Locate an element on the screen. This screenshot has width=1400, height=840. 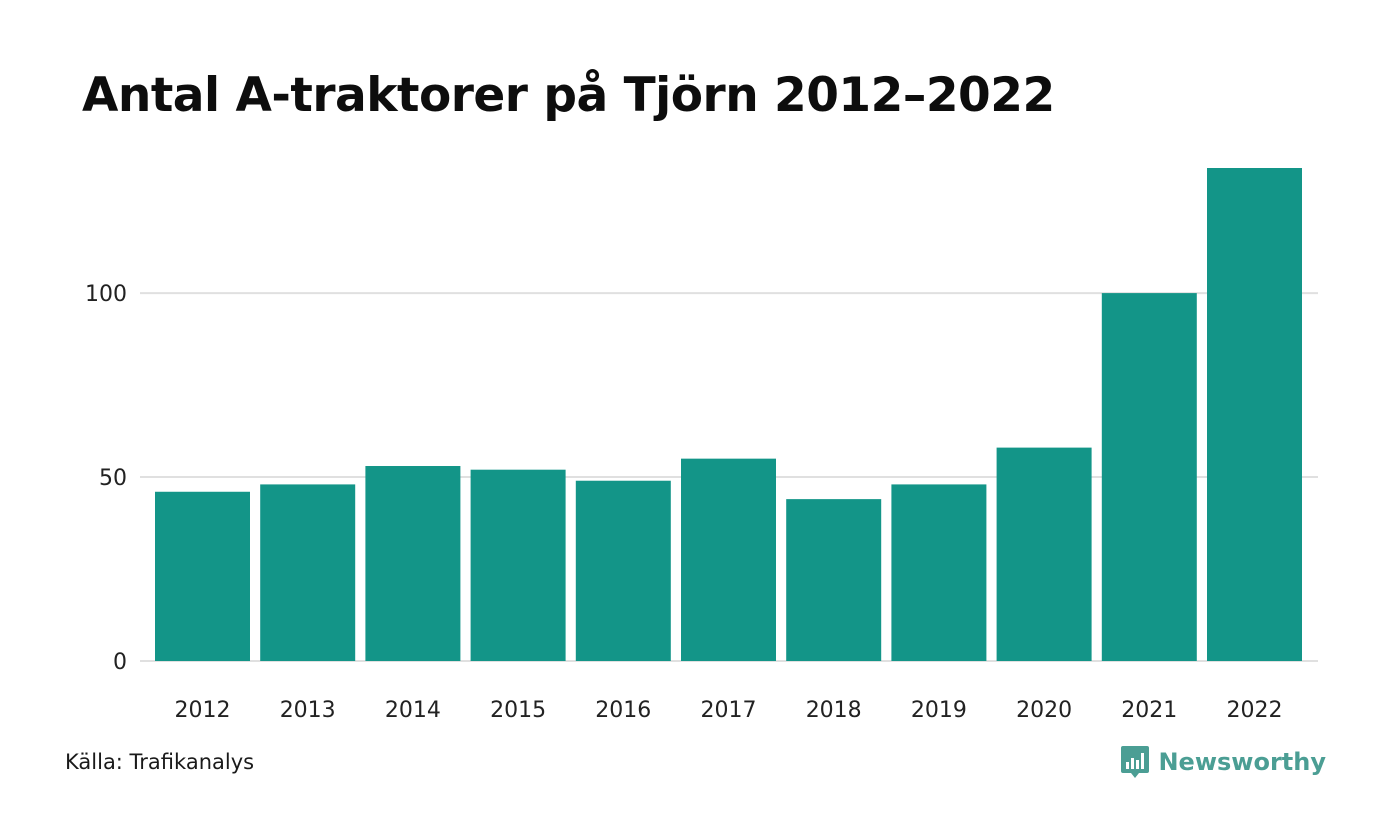
bar-2016 is located at coordinates (623, 570).